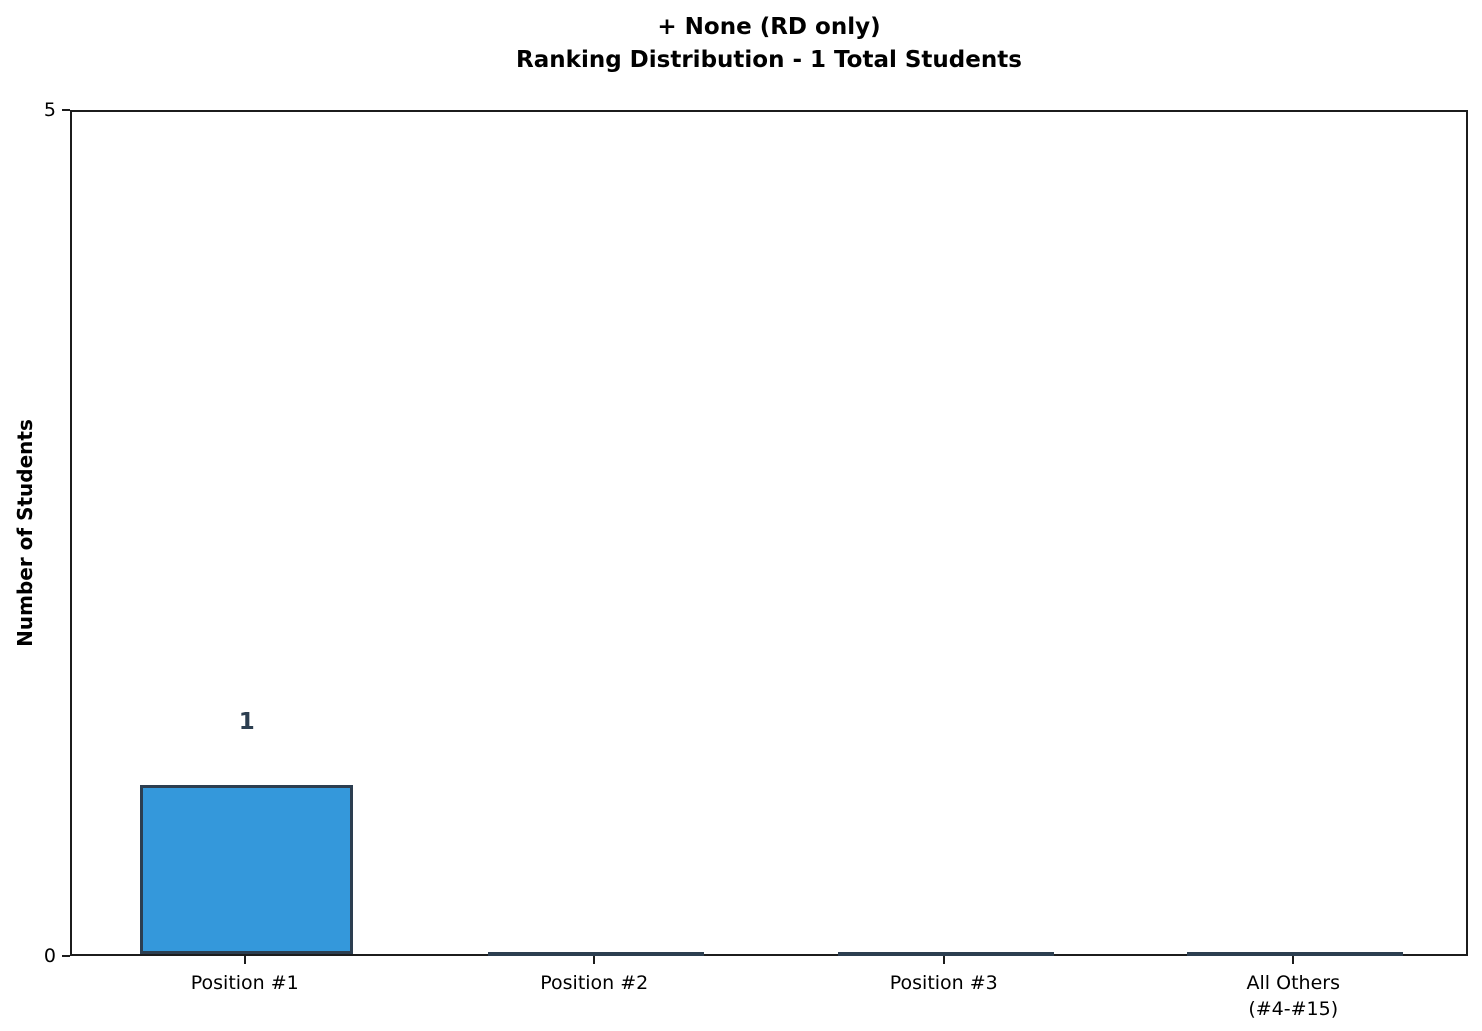 The image size is (1482, 1031). Describe the element at coordinates (49, 956) in the screenshot. I see `y-tick-label-0: 0` at that location.